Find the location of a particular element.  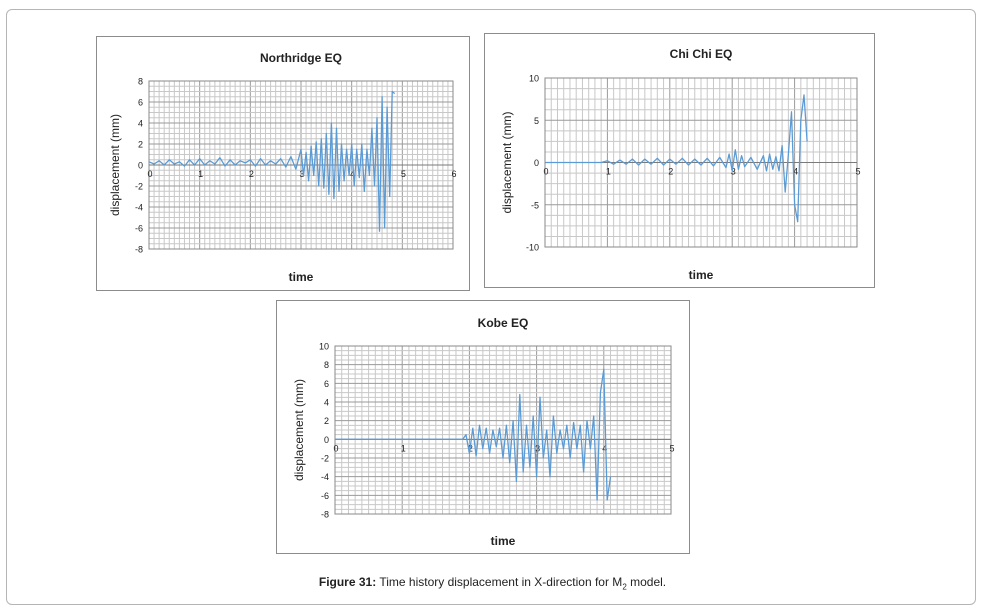

kobe-plot-border is located at coordinates (503, 430).